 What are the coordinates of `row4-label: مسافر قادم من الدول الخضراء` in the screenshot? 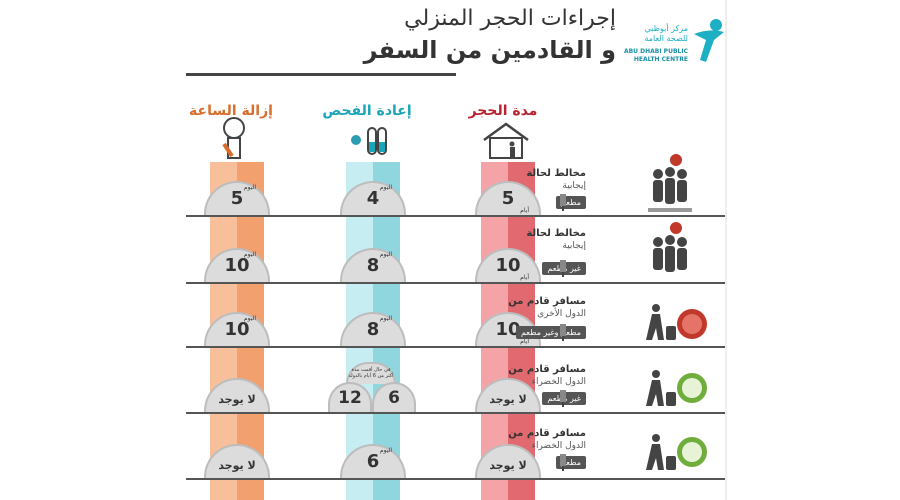 It's located at (547, 375).